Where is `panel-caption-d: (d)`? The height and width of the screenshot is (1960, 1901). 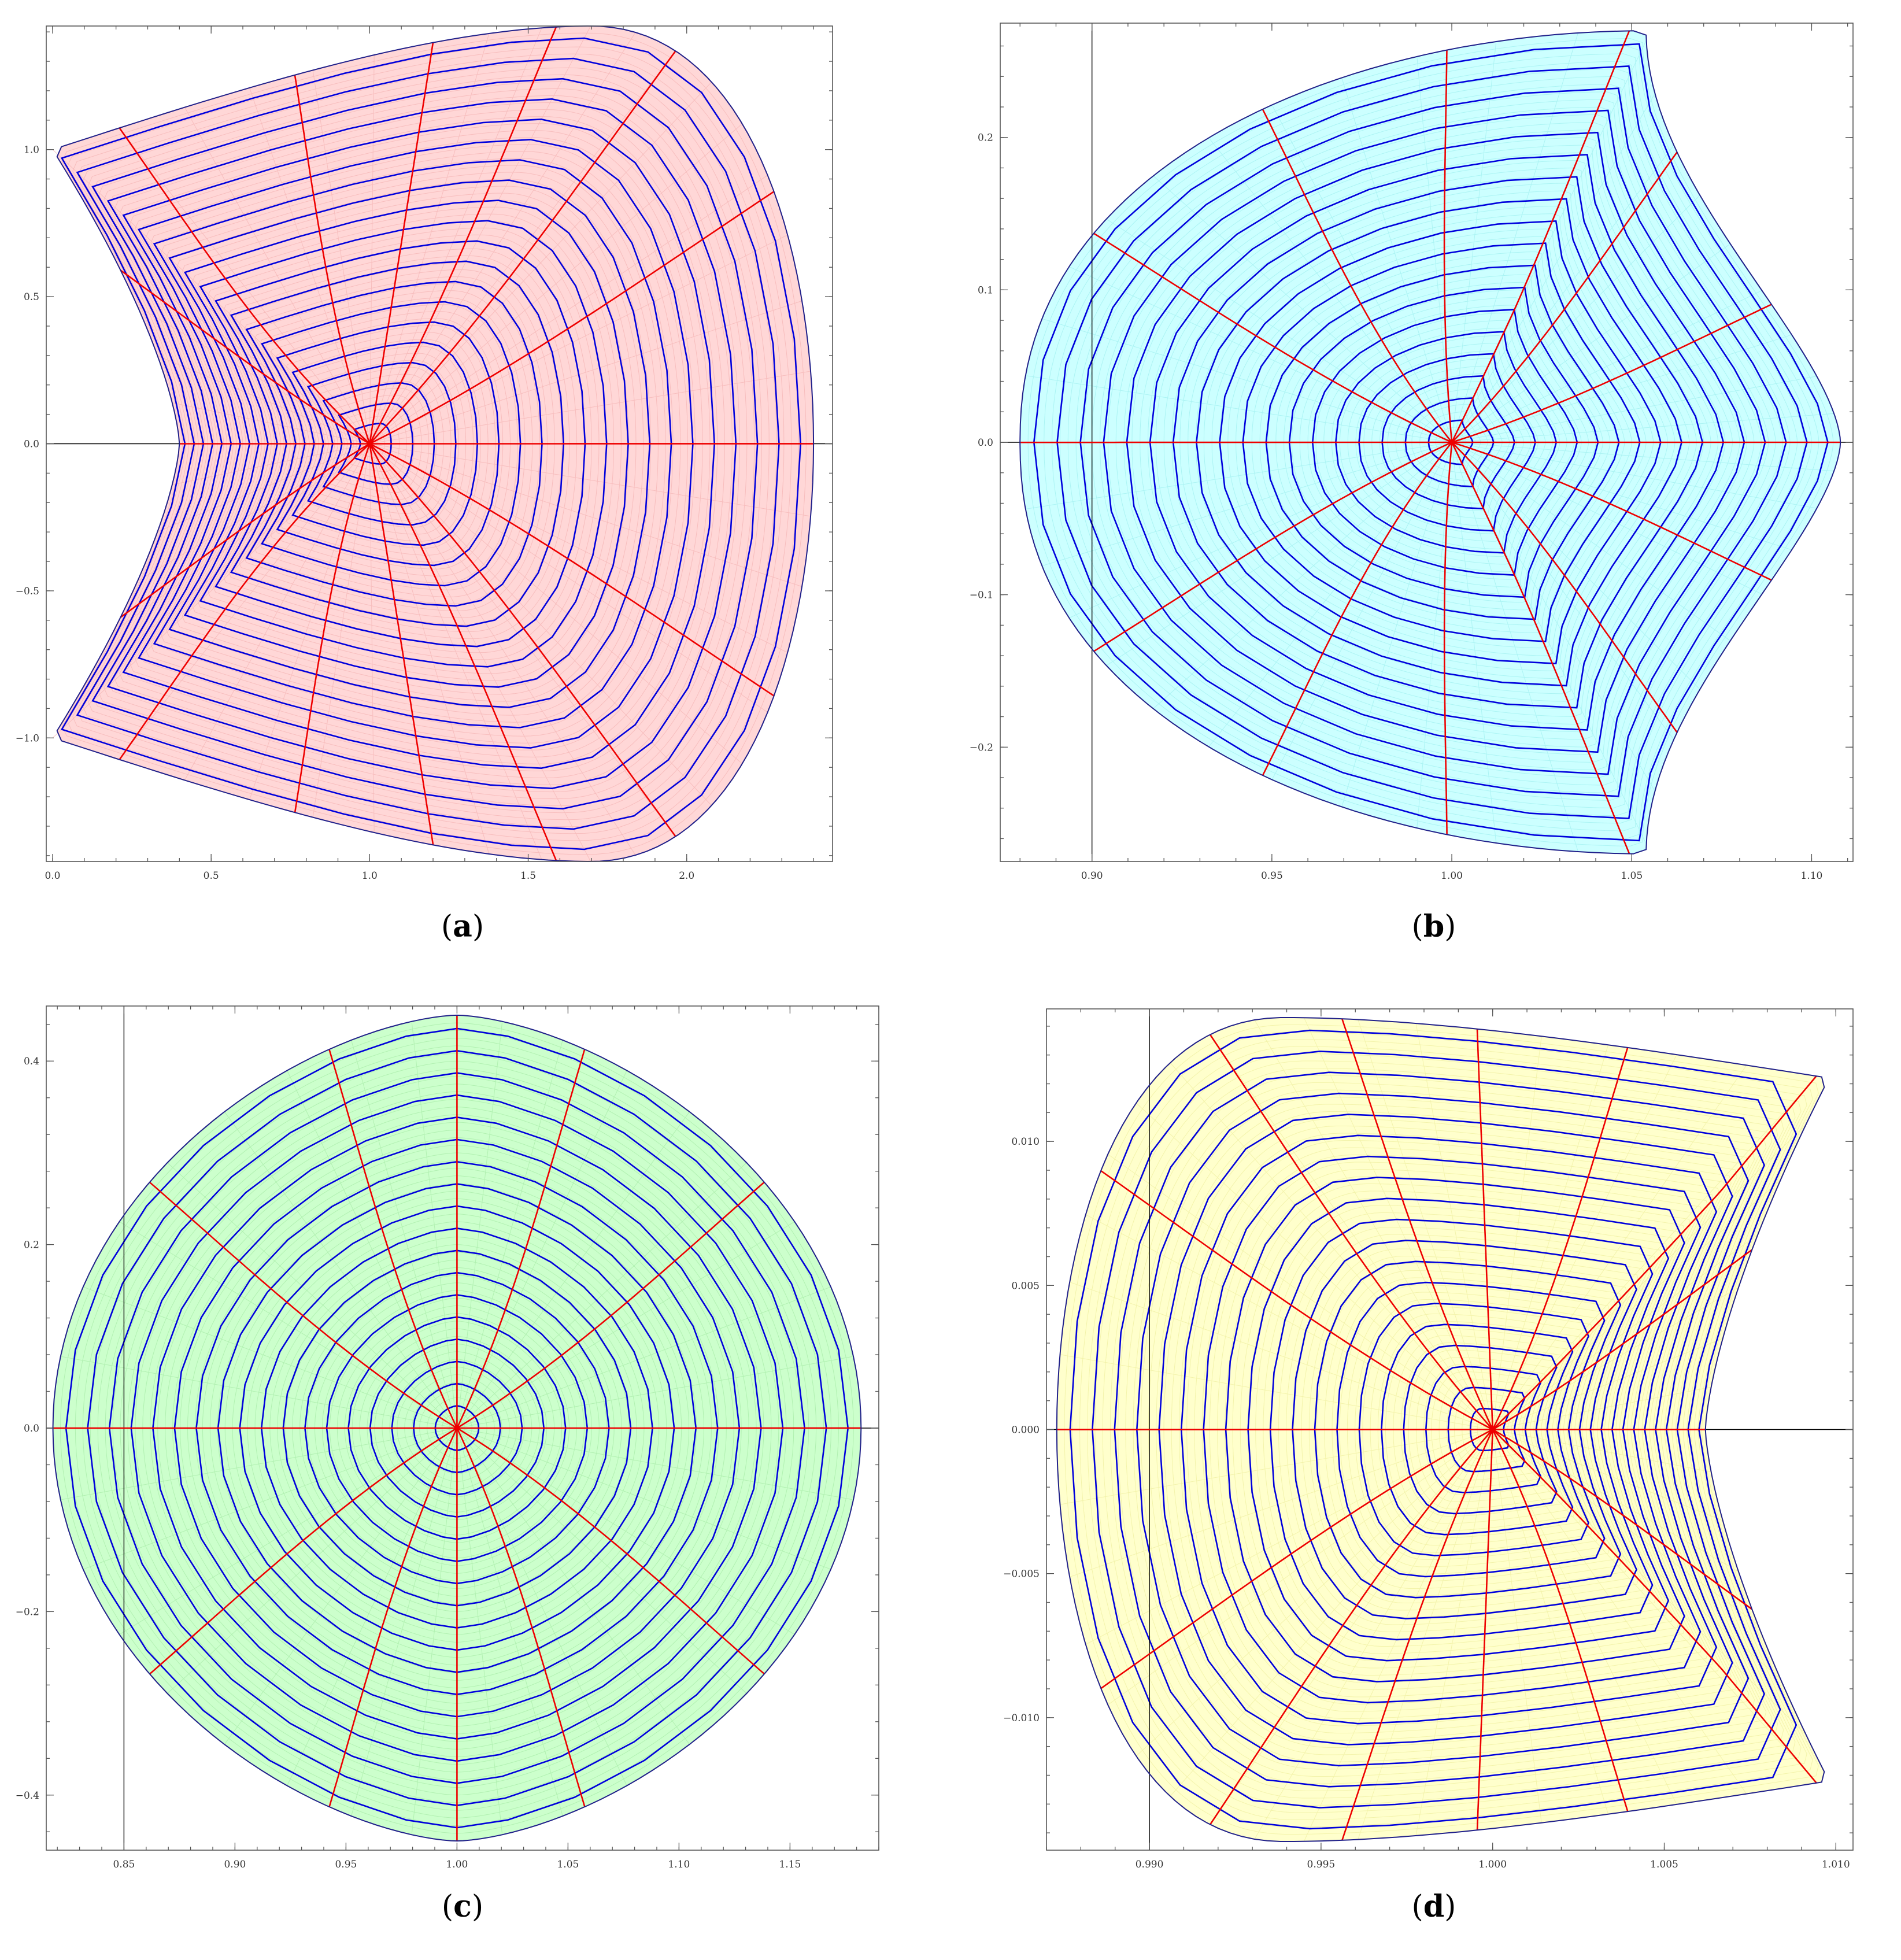
panel-caption-d: (d) is located at coordinates (1434, 1907).